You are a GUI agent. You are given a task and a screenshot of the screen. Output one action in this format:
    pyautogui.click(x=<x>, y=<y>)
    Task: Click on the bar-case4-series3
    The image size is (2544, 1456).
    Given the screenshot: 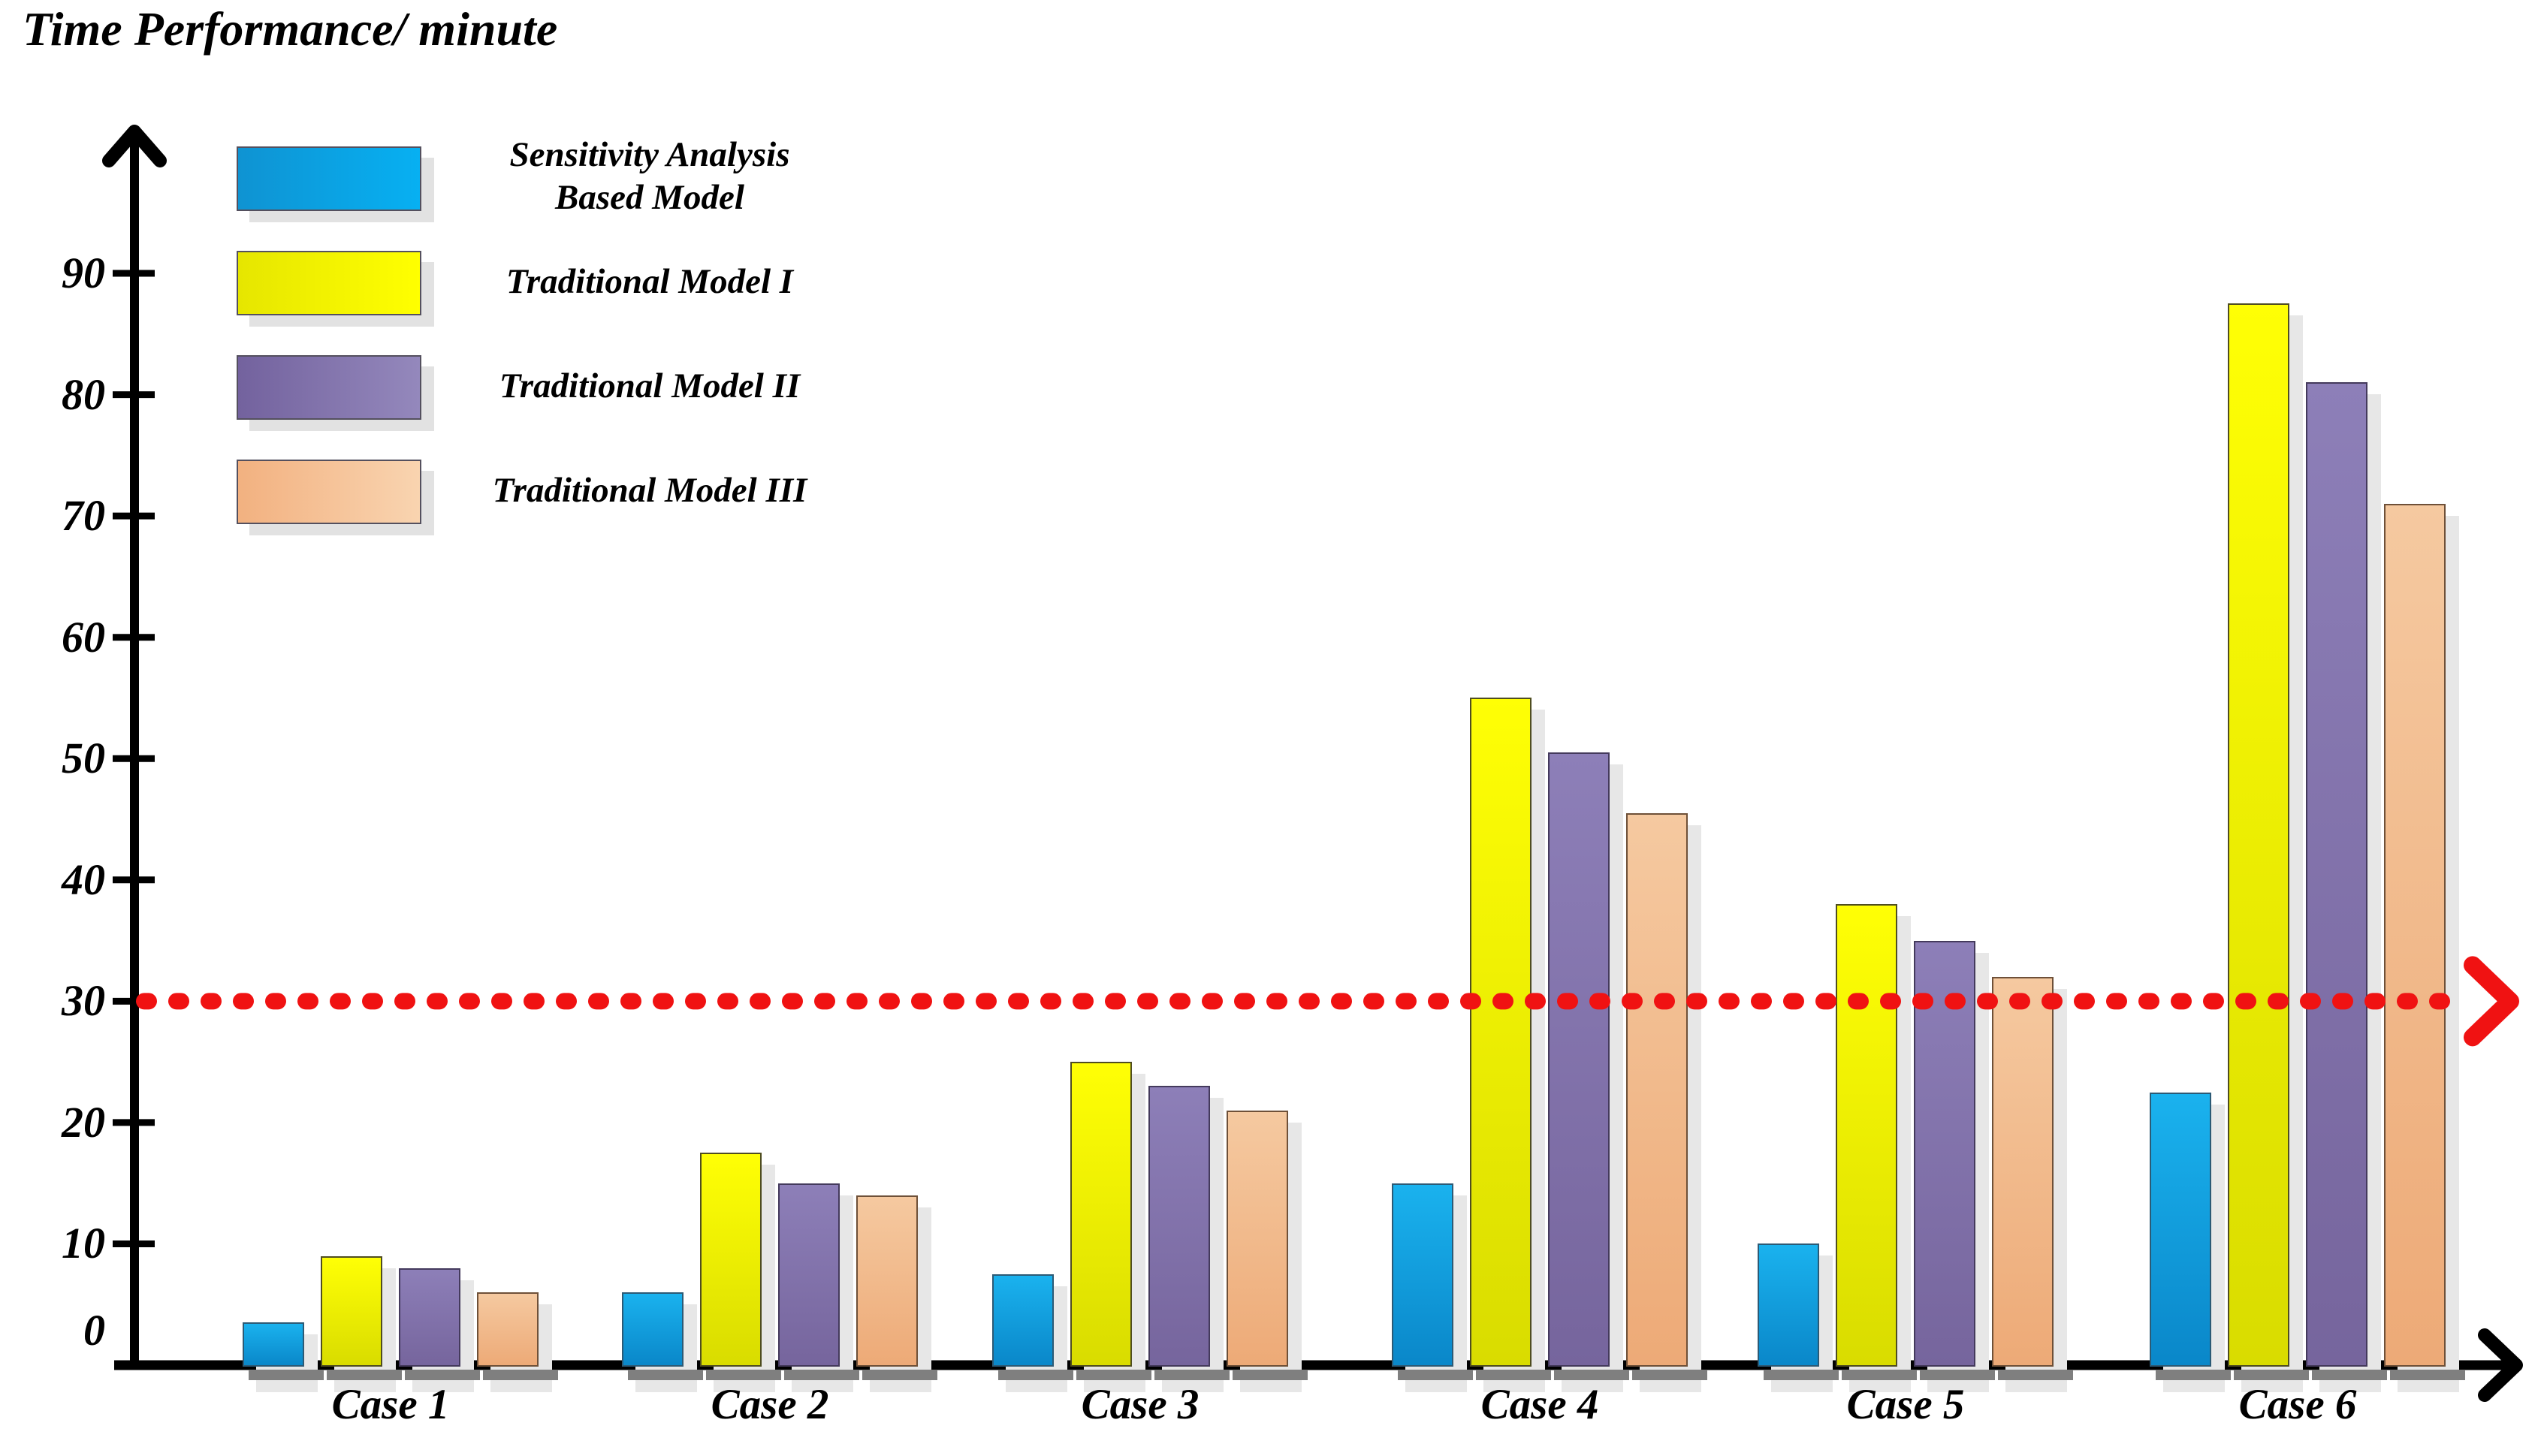 What is the action you would take?
    pyautogui.click(x=1579, y=1059)
    